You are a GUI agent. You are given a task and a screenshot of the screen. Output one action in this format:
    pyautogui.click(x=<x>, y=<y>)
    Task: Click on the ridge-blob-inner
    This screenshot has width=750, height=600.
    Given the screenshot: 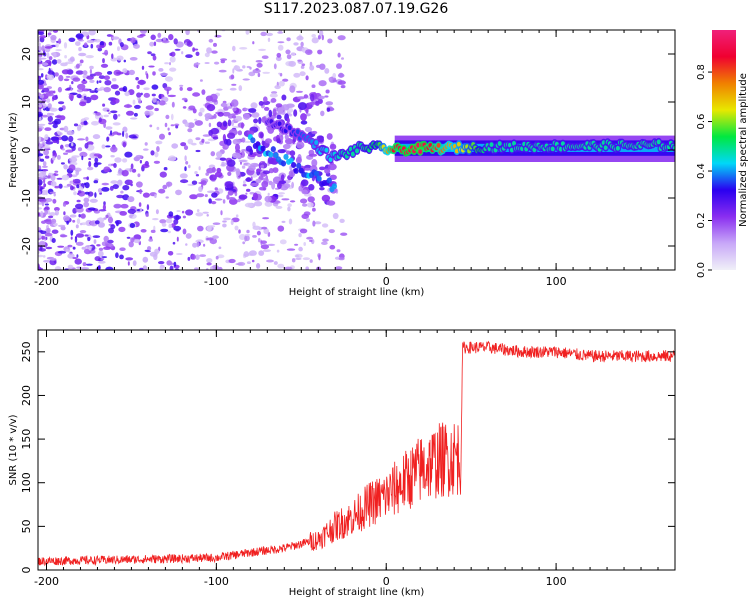 What is the action you would take?
    pyautogui.click(x=326, y=150)
    